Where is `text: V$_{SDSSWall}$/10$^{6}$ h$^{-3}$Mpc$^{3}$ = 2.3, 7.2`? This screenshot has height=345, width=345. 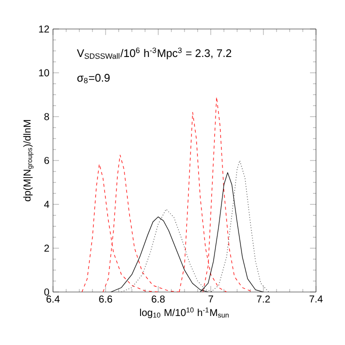
text: V$_{SDSSWall}$/10$^{6}$ h$^{-3}$Mpc$^{3}$ = 2.3, 7.2 is located at coordinates (154, 54).